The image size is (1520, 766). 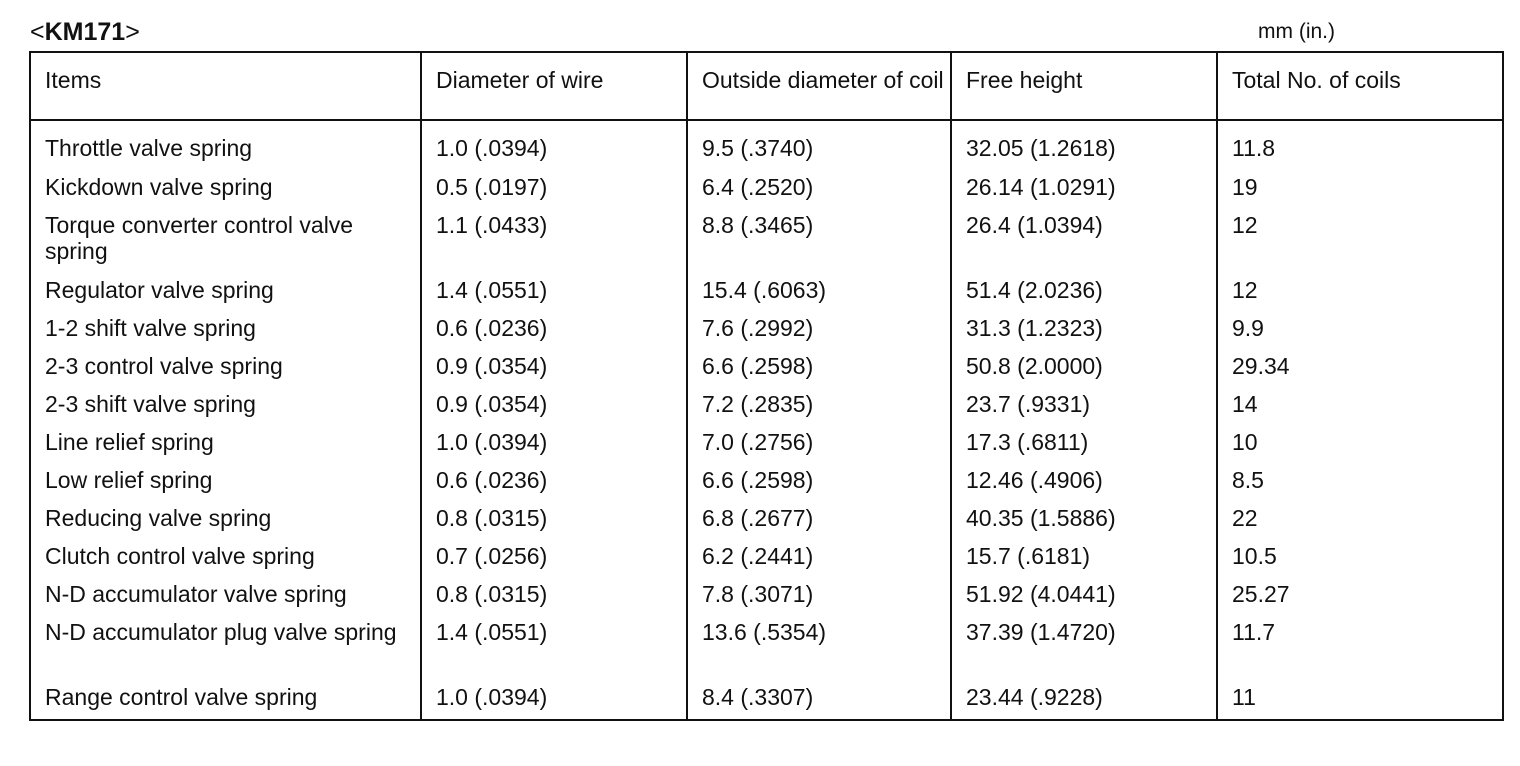 What do you see at coordinates (1084, 236) in the screenshot?
I see `cell-free-height: 26.4 (1.0394)` at bounding box center [1084, 236].